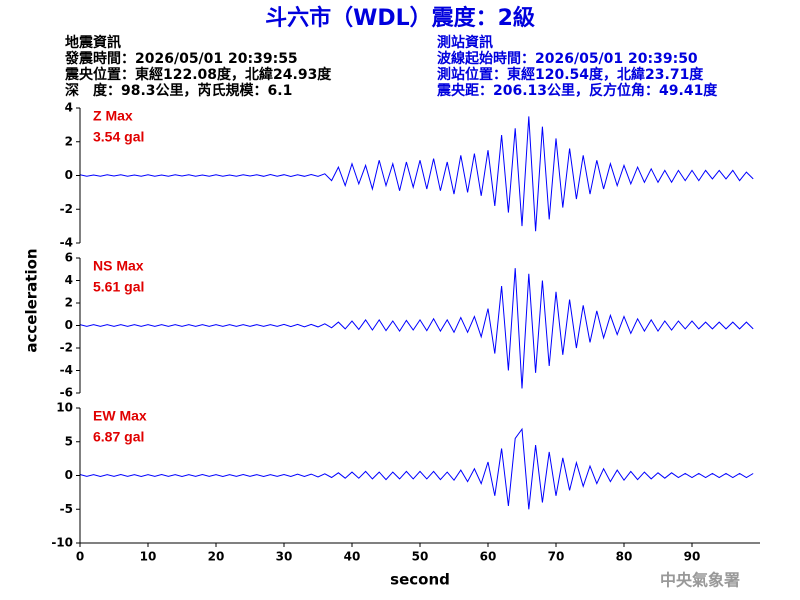  I want to click on y-tick-label: 6, so click(69, 258).